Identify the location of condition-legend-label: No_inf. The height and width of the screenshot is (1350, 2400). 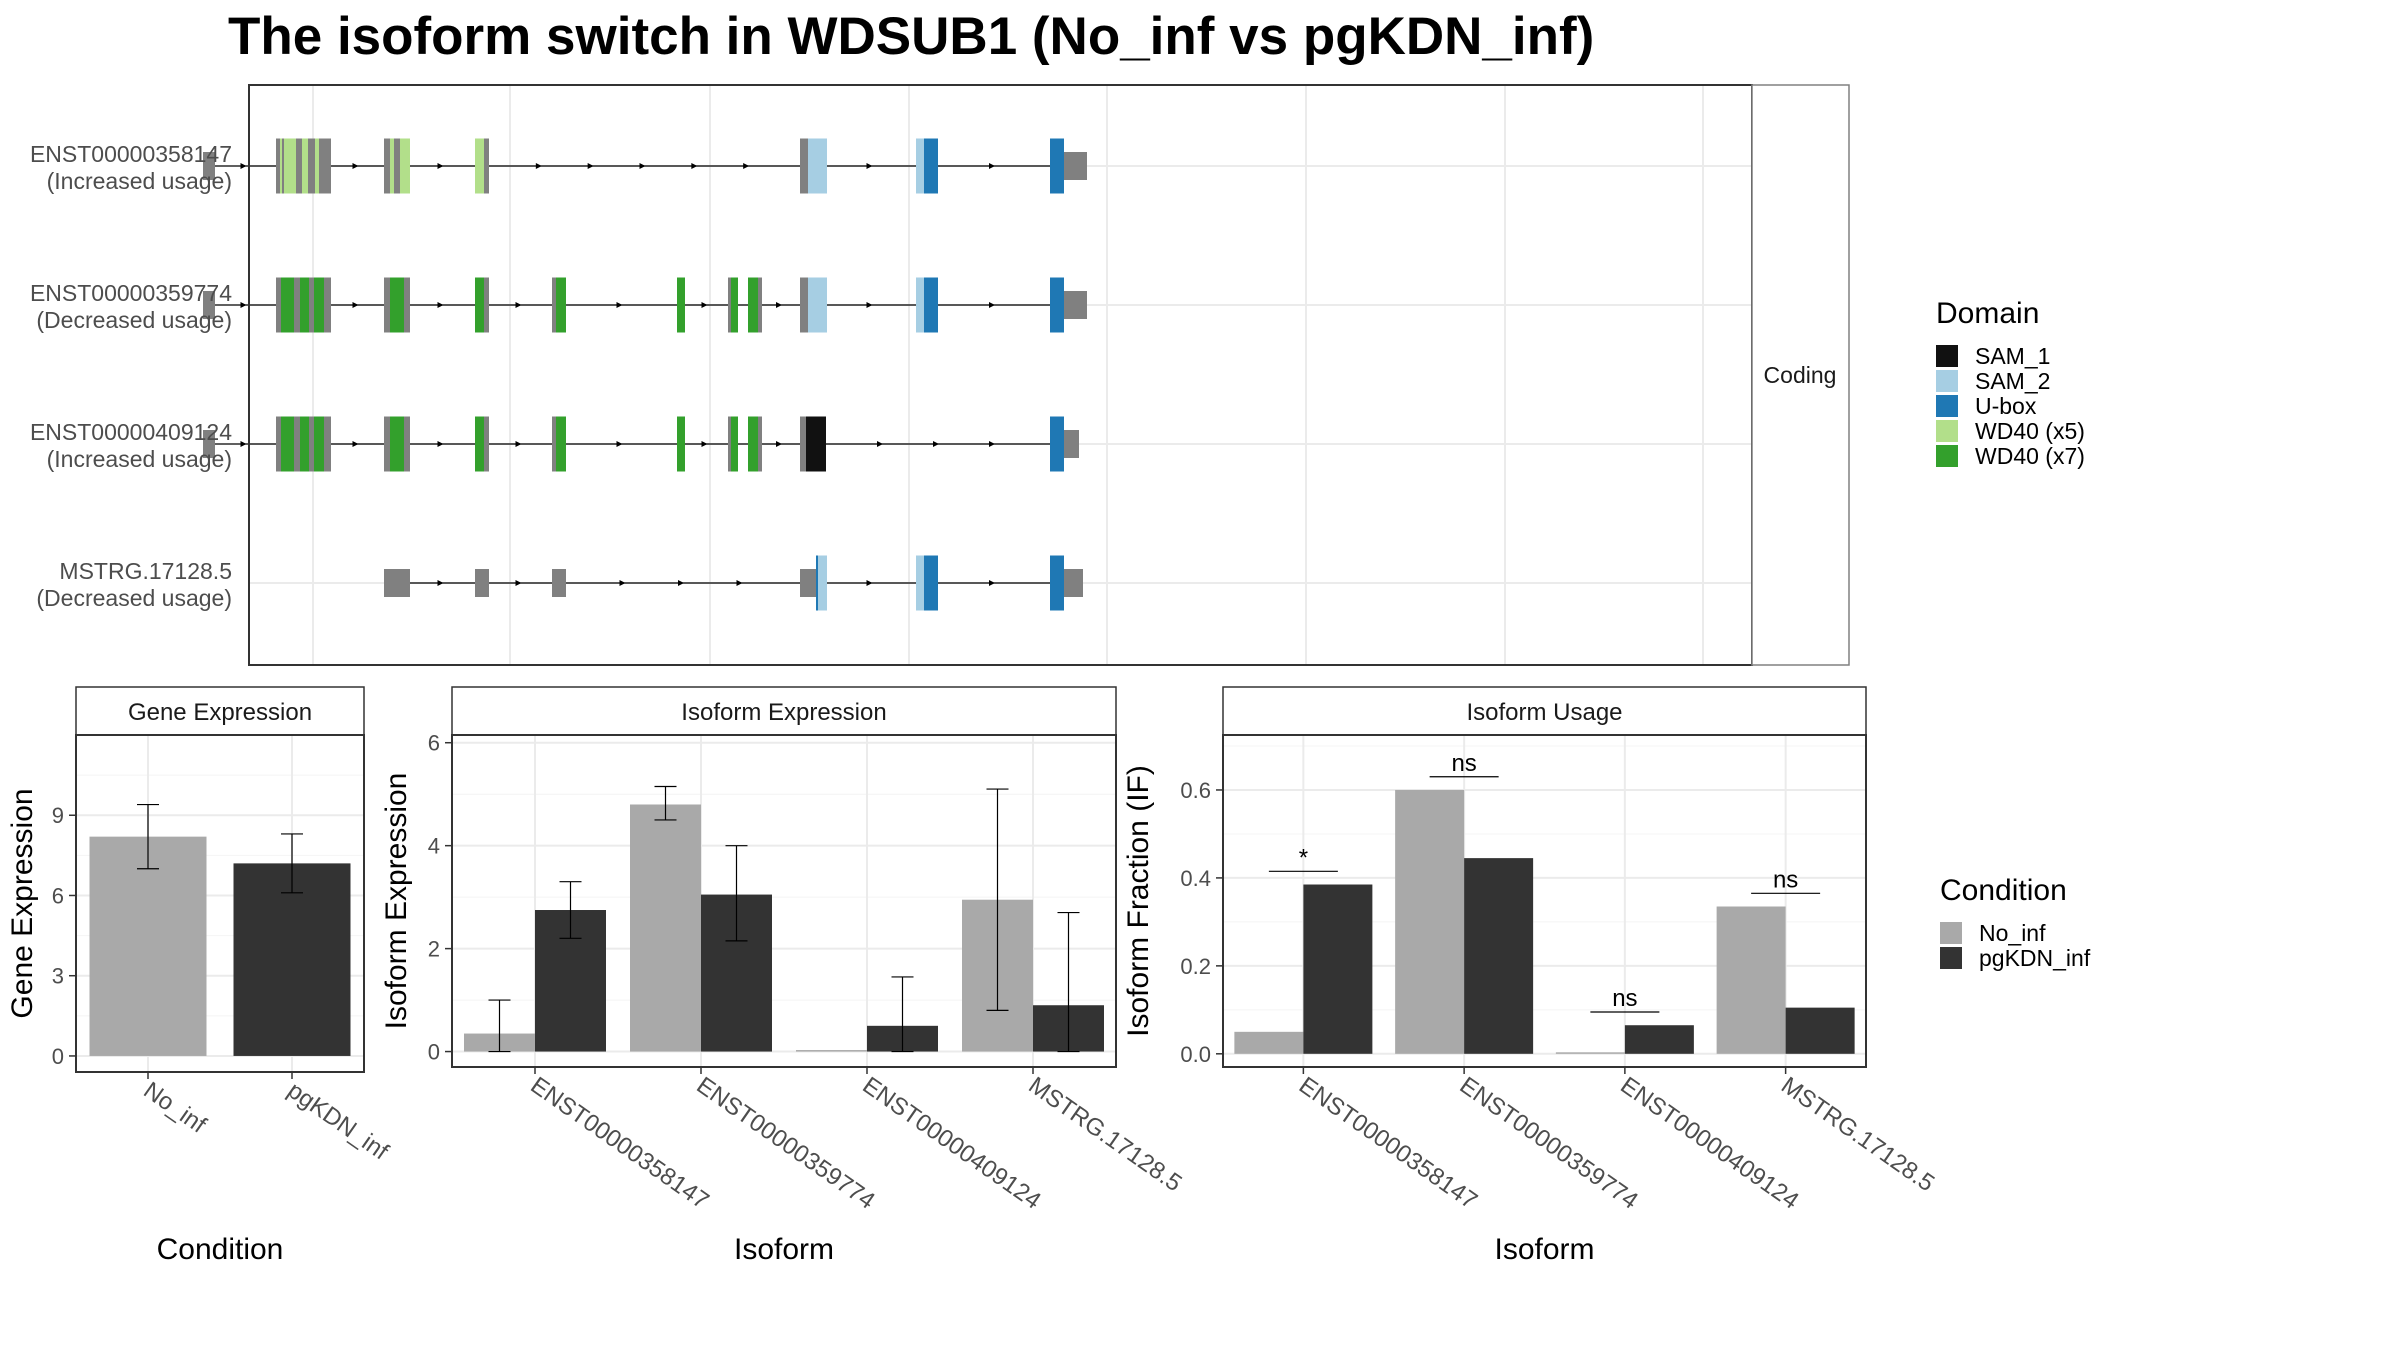
(2012, 933).